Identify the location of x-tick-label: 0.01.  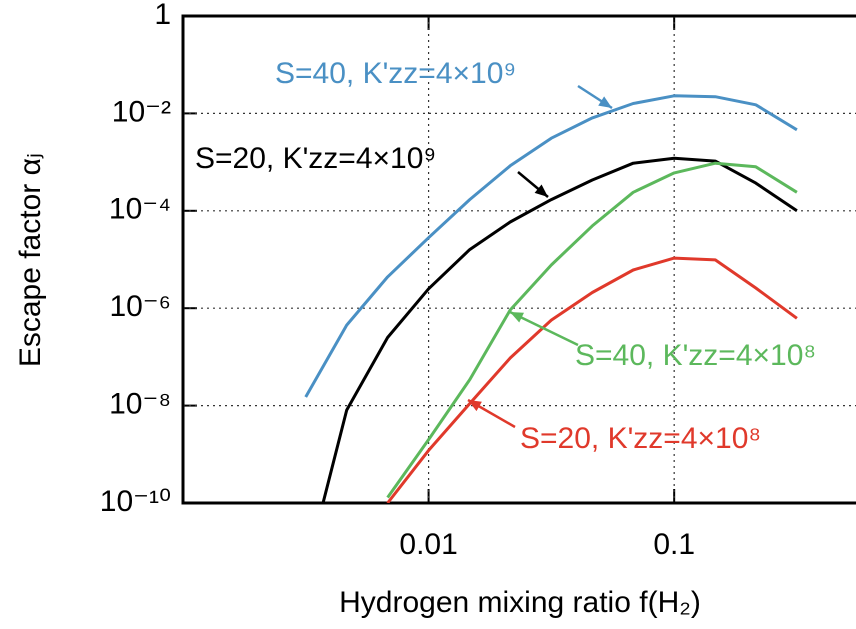
(428, 544).